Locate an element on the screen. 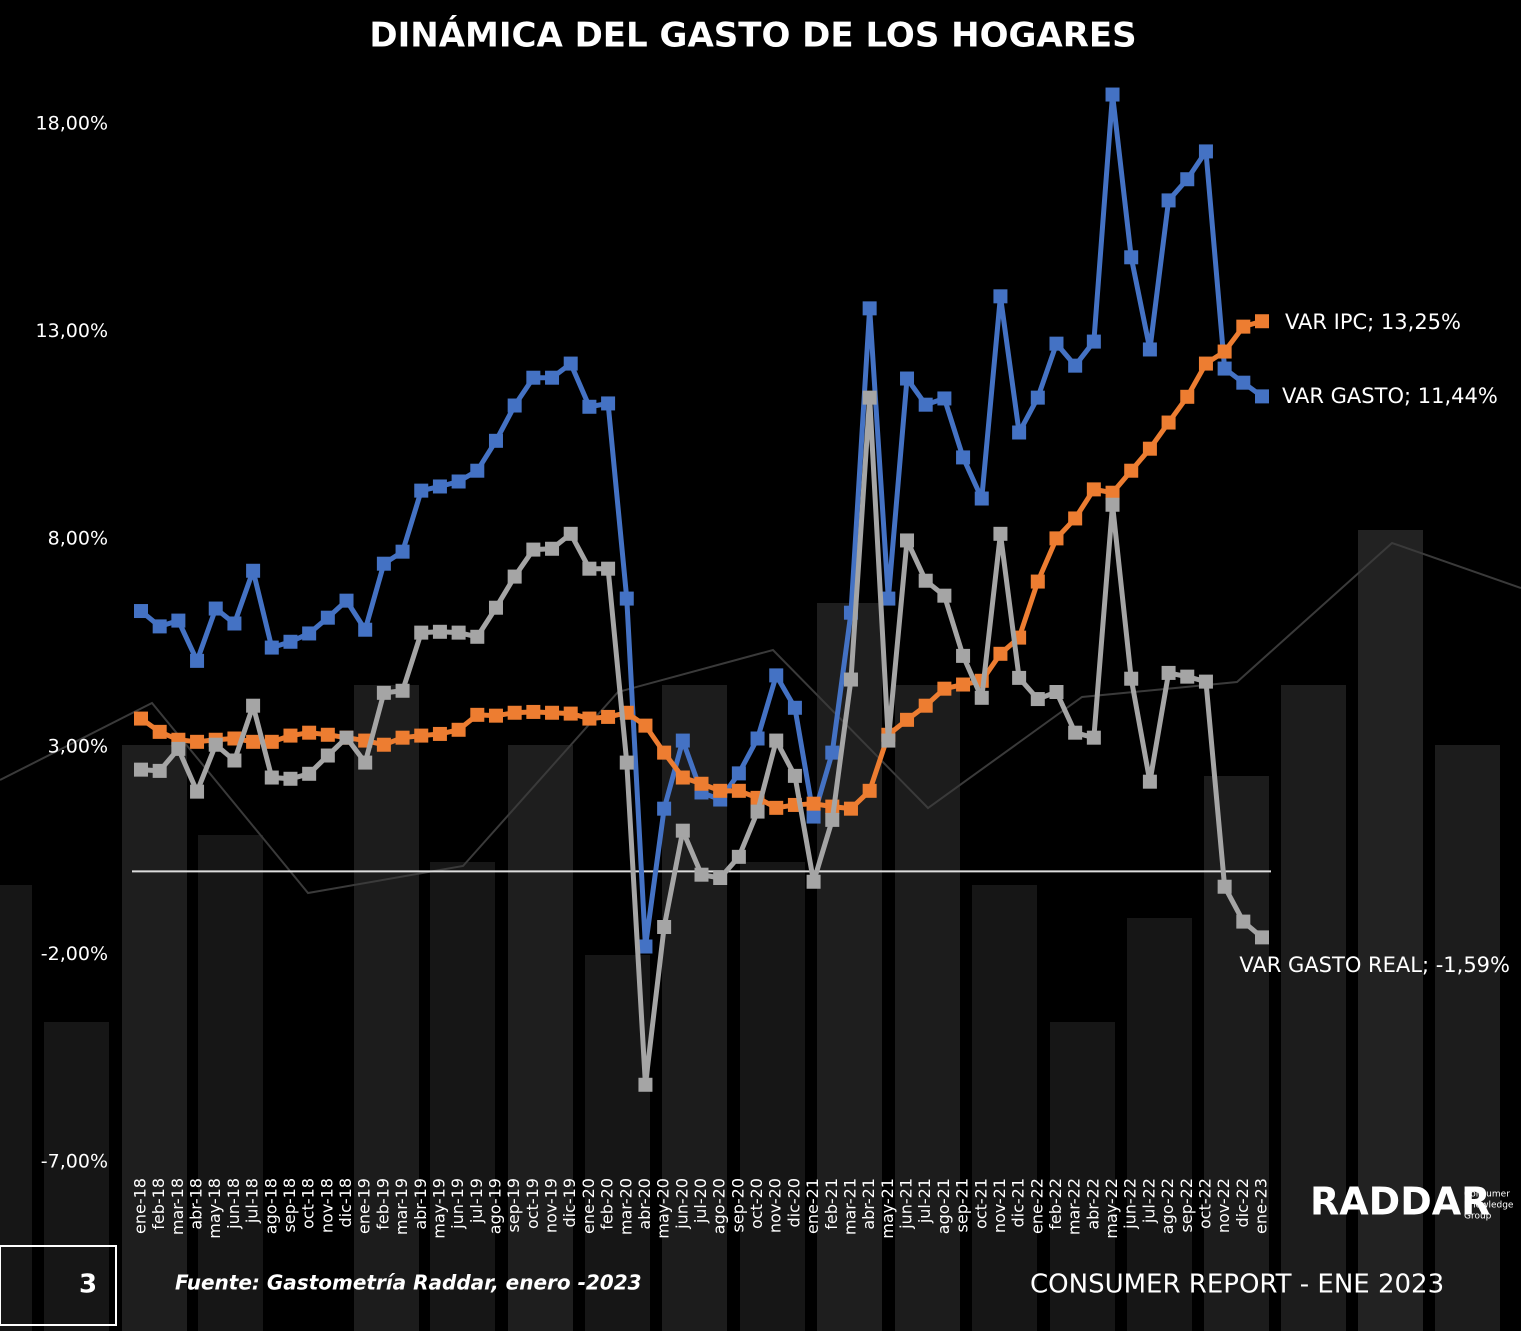 The width and height of the screenshot is (1521, 1331). x-tick-label: ene-23 is located at coordinates (1261, 1206).